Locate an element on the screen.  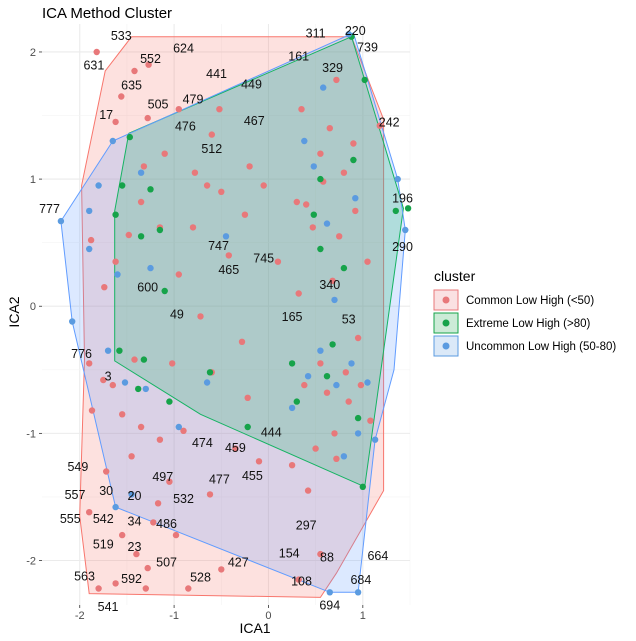
point-label: 220 is located at coordinates (355, 31).